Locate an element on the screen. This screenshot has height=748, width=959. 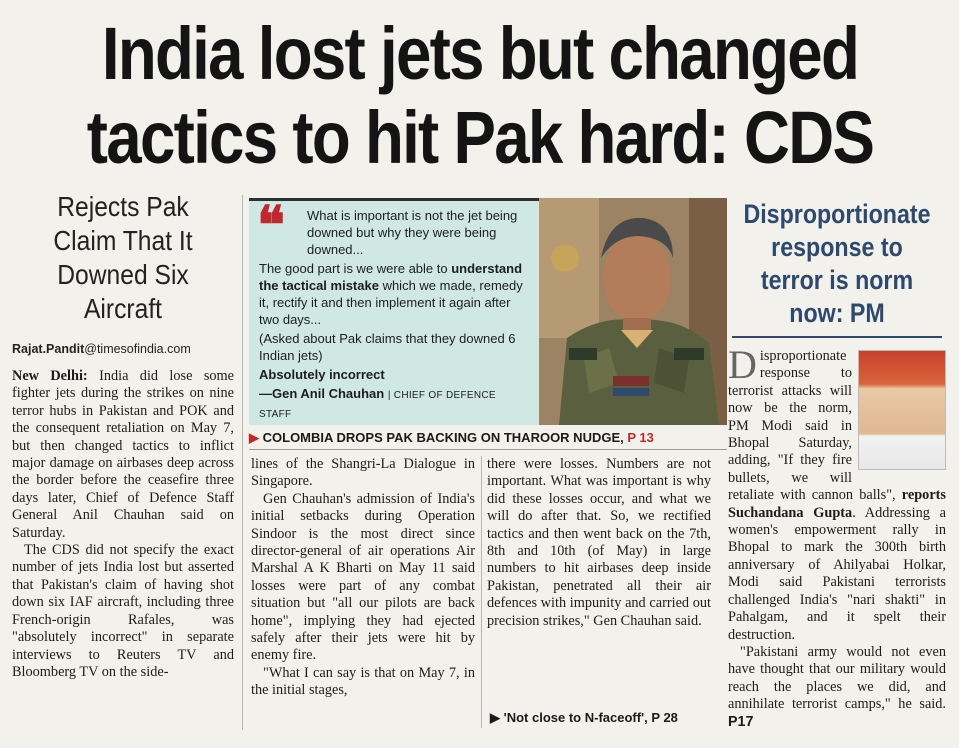
headline-line-1: India lost jets but changed is located at coordinates (480, 53).